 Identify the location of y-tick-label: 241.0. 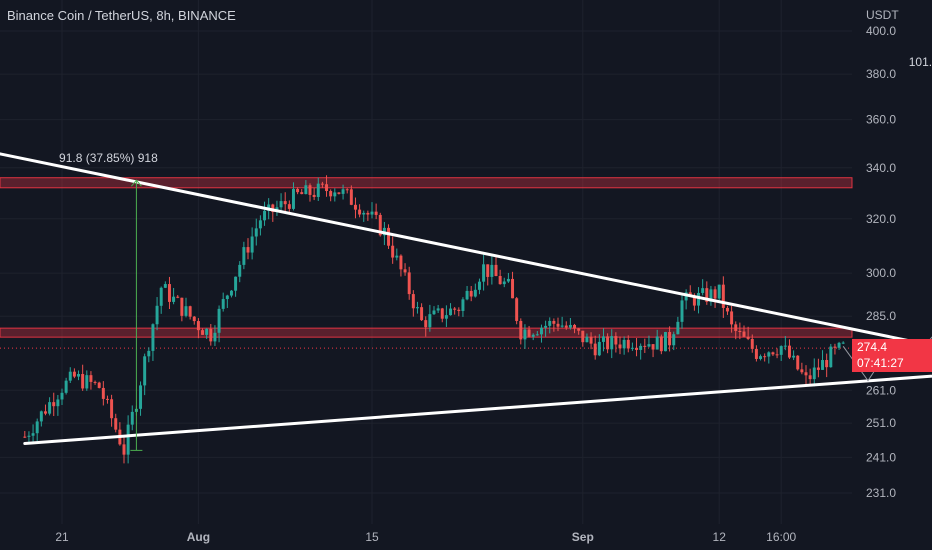
(881, 457).